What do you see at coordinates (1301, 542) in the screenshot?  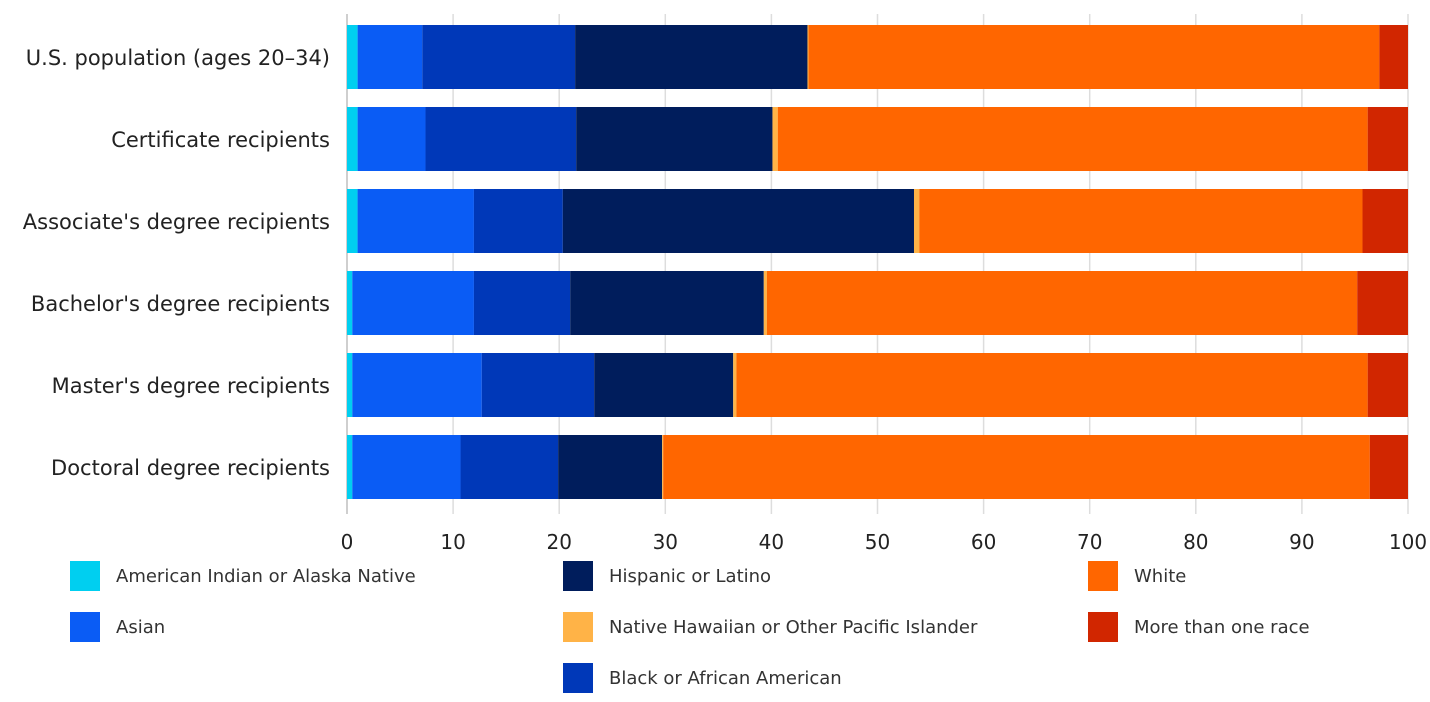 I see `x-tick-label: 90` at bounding box center [1301, 542].